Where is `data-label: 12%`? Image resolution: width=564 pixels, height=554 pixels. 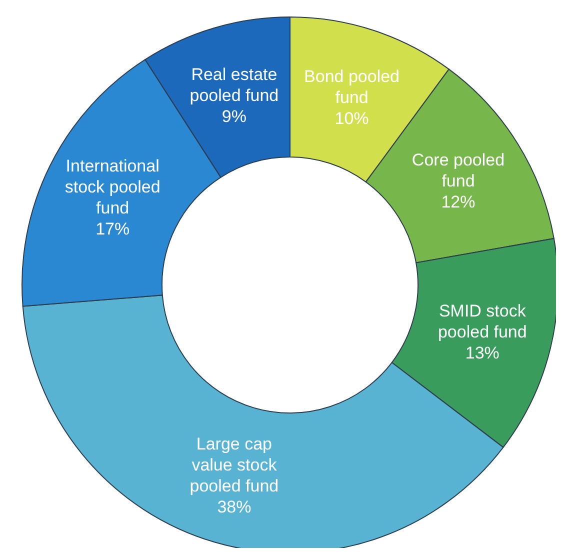
data-label: 12% is located at coordinates (458, 202).